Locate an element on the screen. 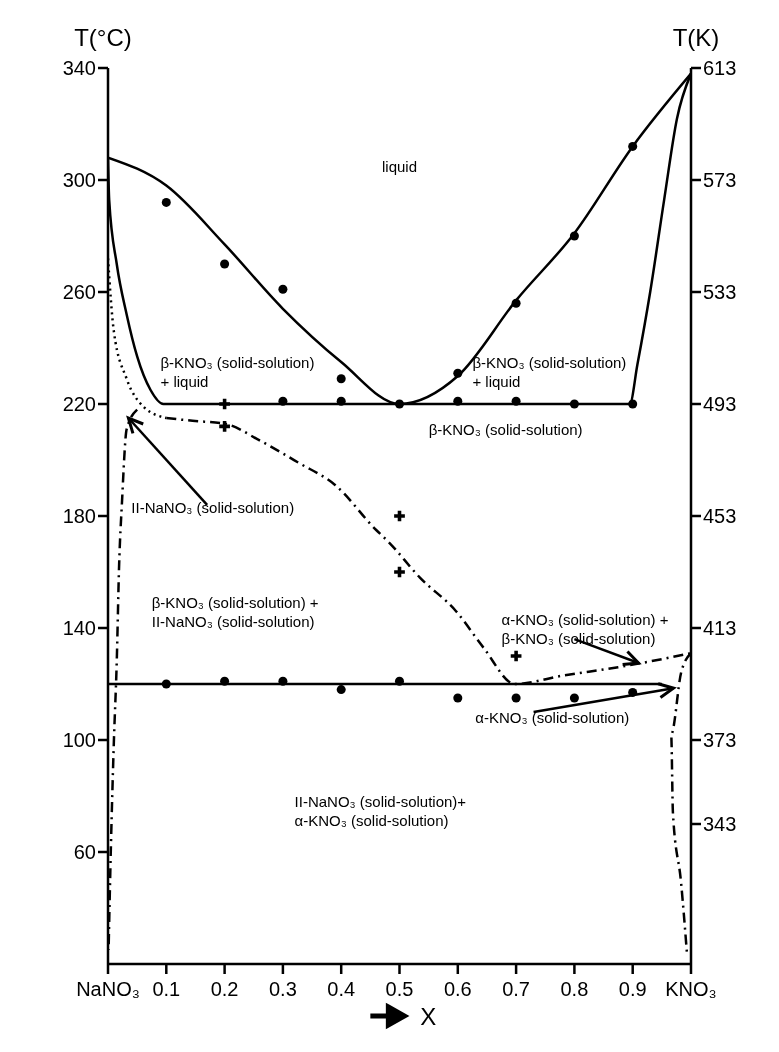 The image size is (779, 1052). x-tick-label: 0.5 is located at coordinates (399, 989).